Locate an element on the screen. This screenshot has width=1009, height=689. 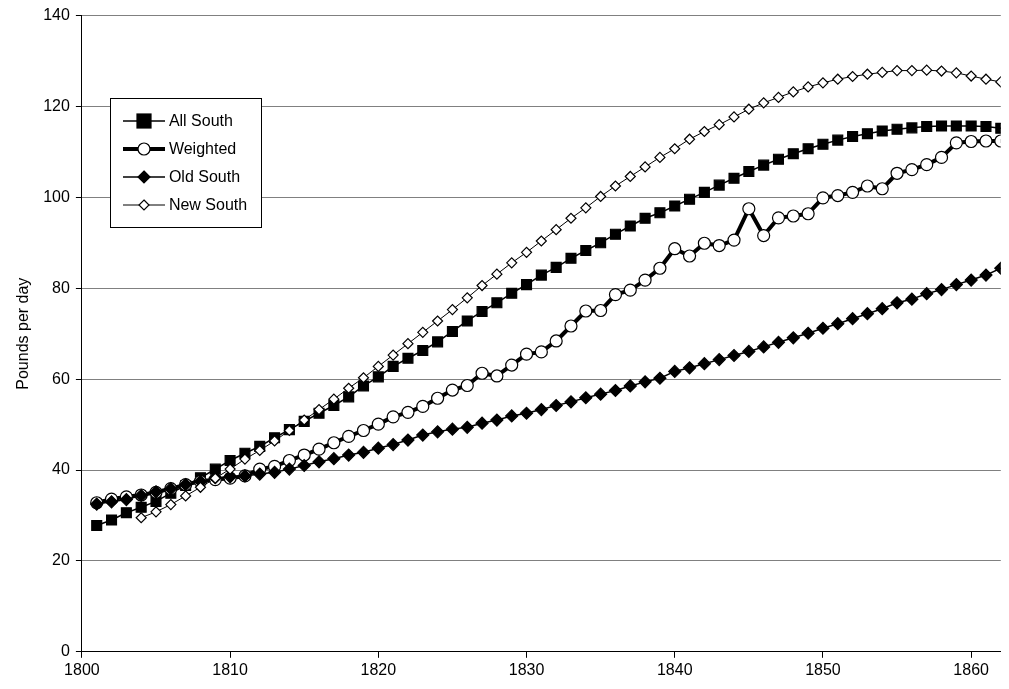
y-tick-label: 40 is located at coordinates (61, 469).